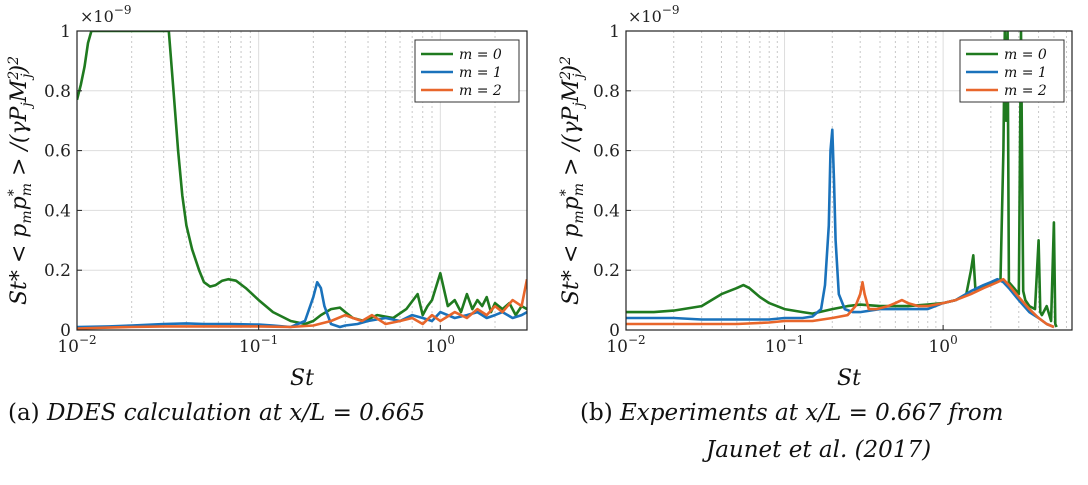 The width and height of the screenshot is (1088, 485). I want to click on caption-a: (a) DDES calculation at x/L = 0.665, so click(216, 413).